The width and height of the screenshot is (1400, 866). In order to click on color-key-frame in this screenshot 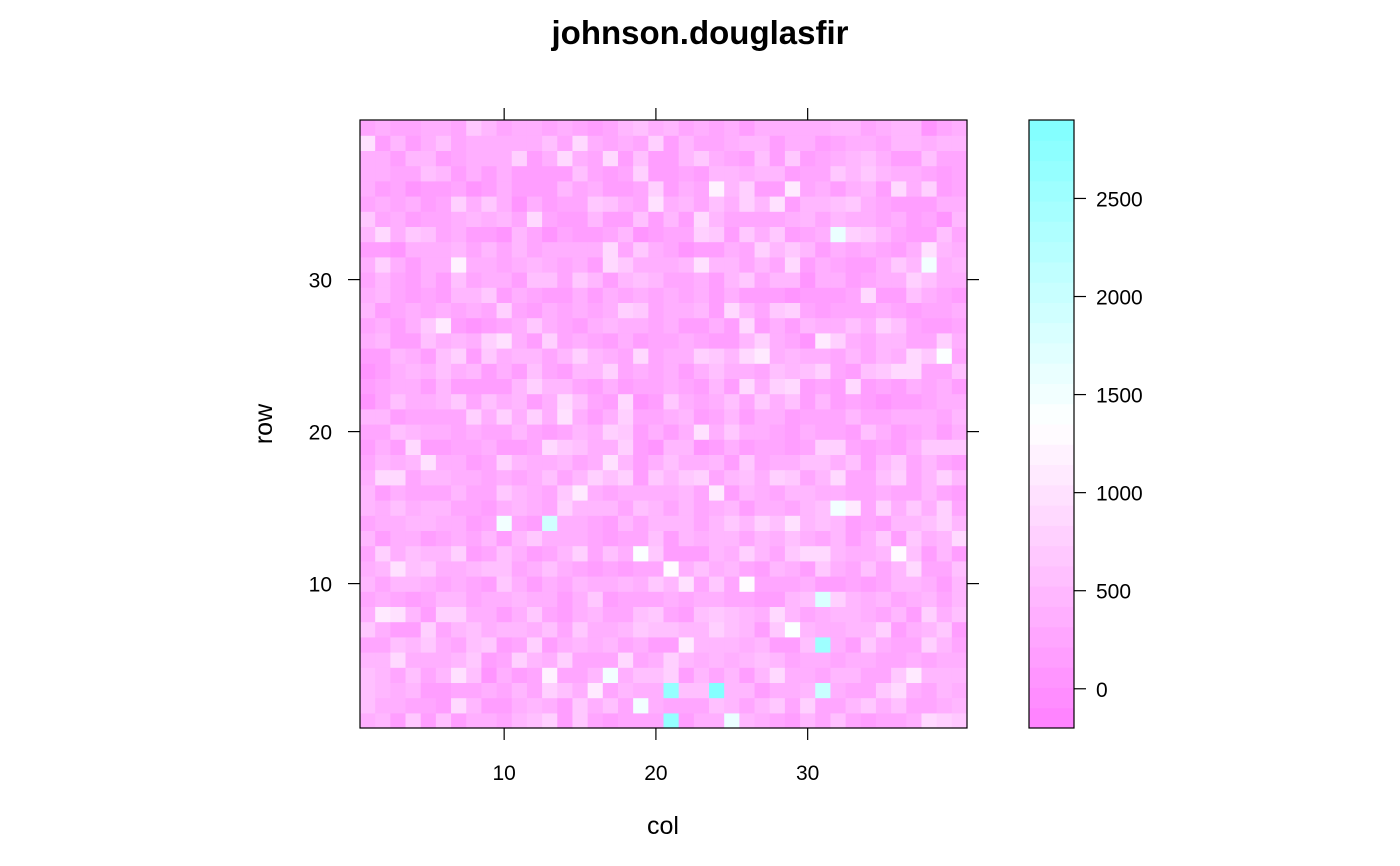, I will do `click(1051, 424)`.